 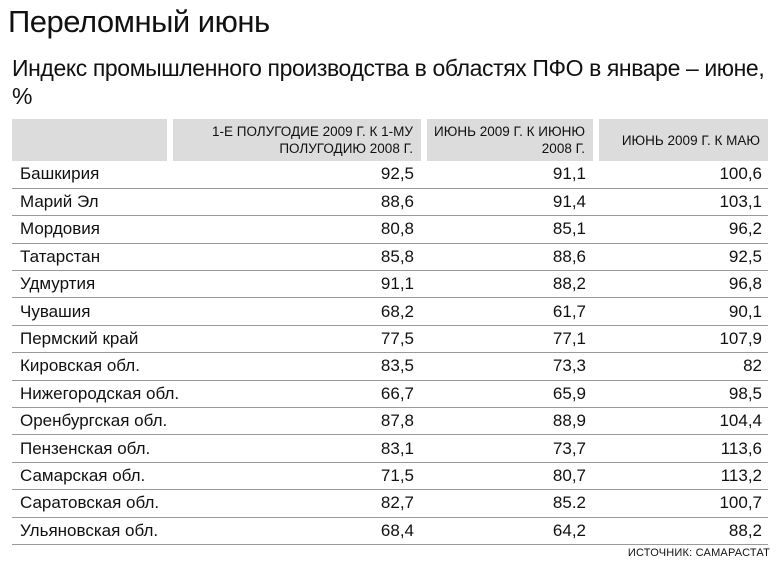 I want to click on june-yoy-value: 73,3, so click(x=510, y=366).